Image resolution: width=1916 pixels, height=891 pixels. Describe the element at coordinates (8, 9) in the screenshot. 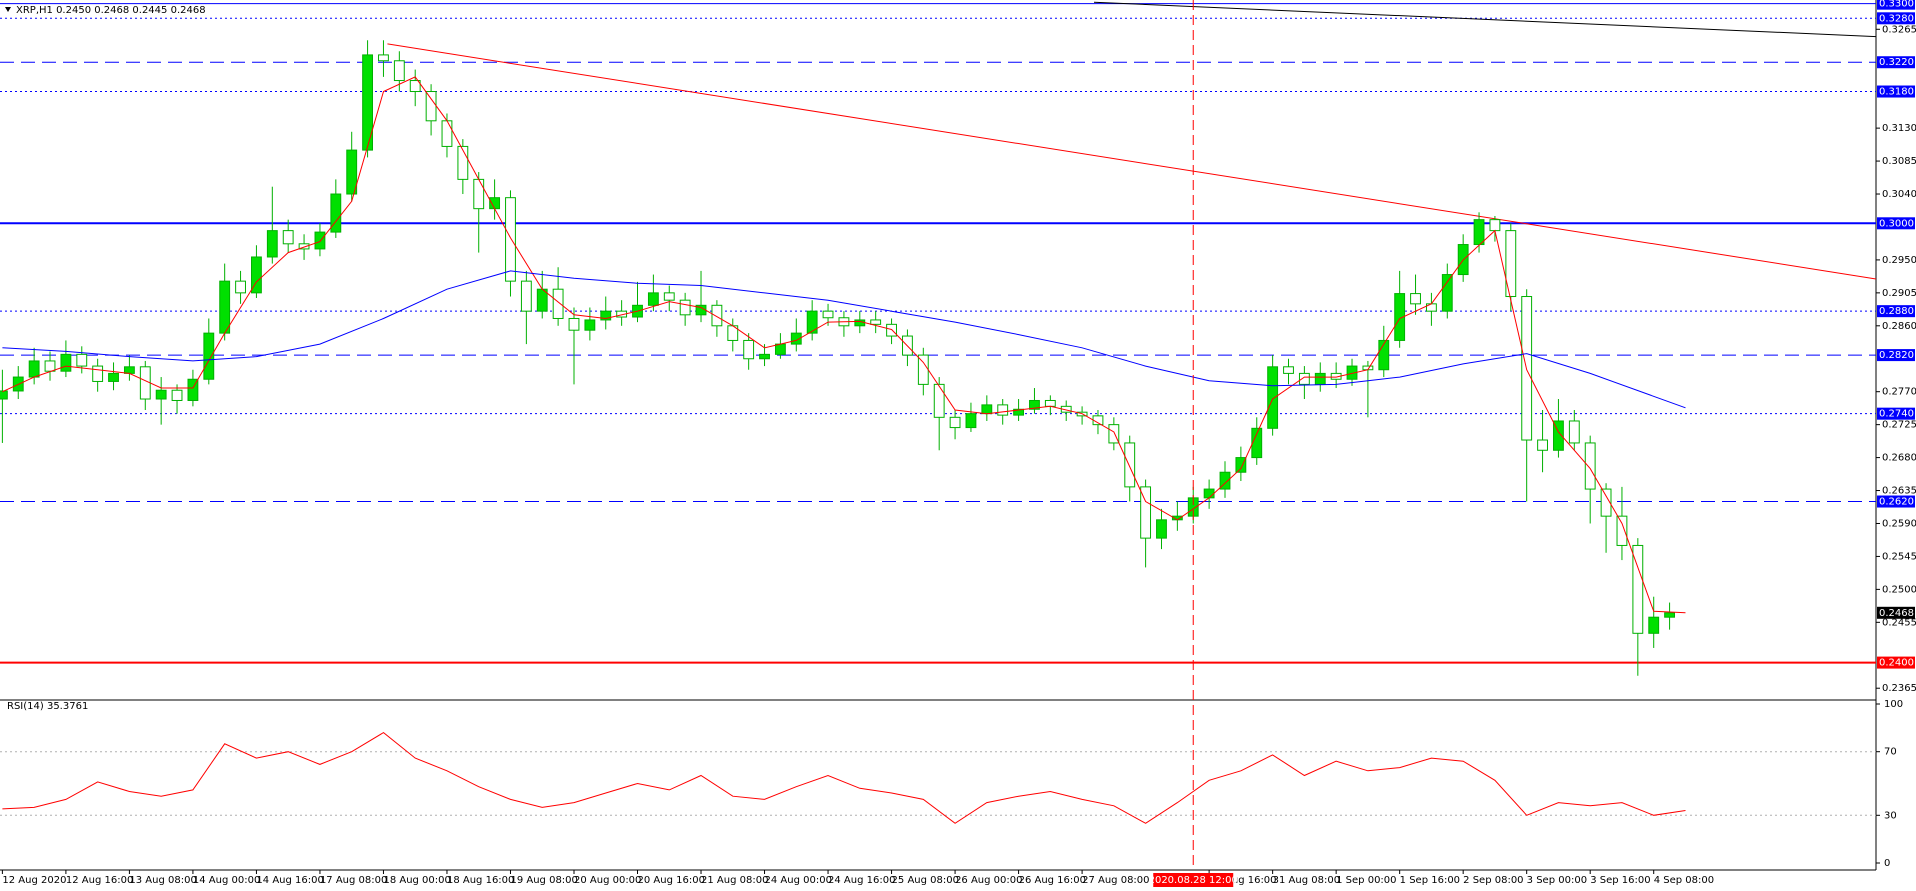

I see `collapse-icon` at that location.